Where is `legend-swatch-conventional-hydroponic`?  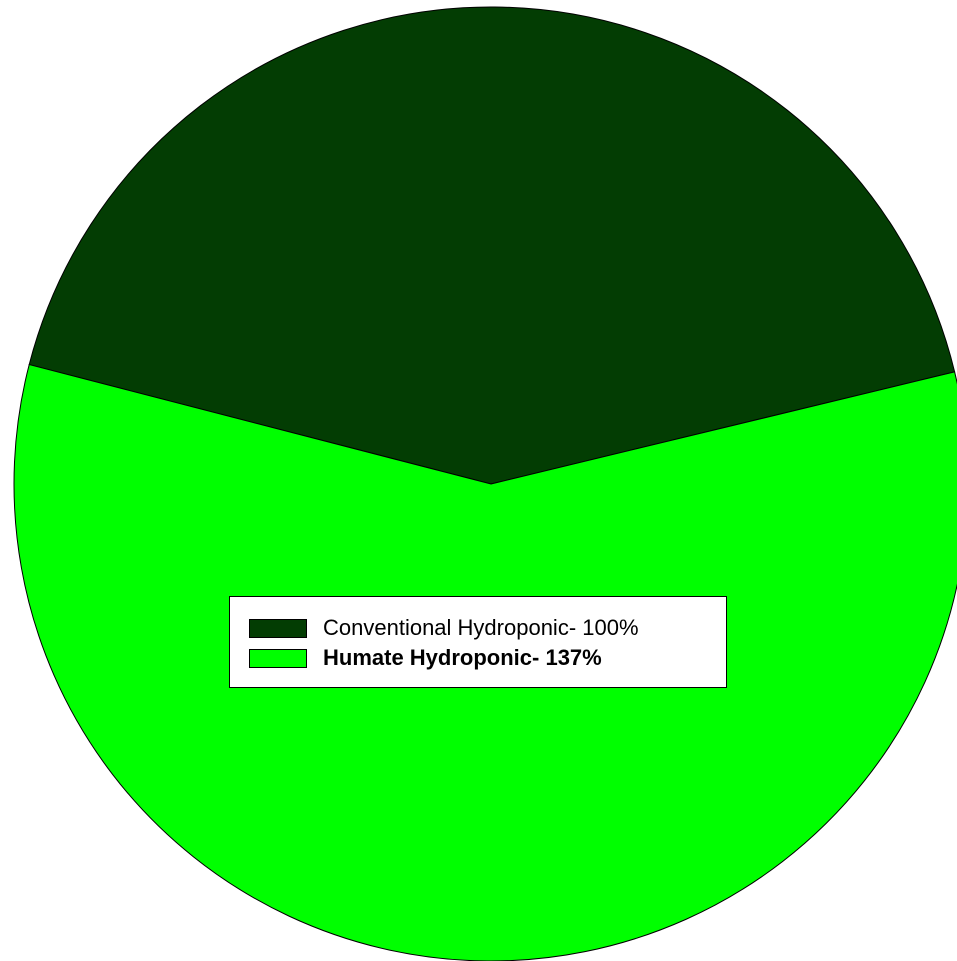
legend-swatch-conventional-hydroponic is located at coordinates (278, 628).